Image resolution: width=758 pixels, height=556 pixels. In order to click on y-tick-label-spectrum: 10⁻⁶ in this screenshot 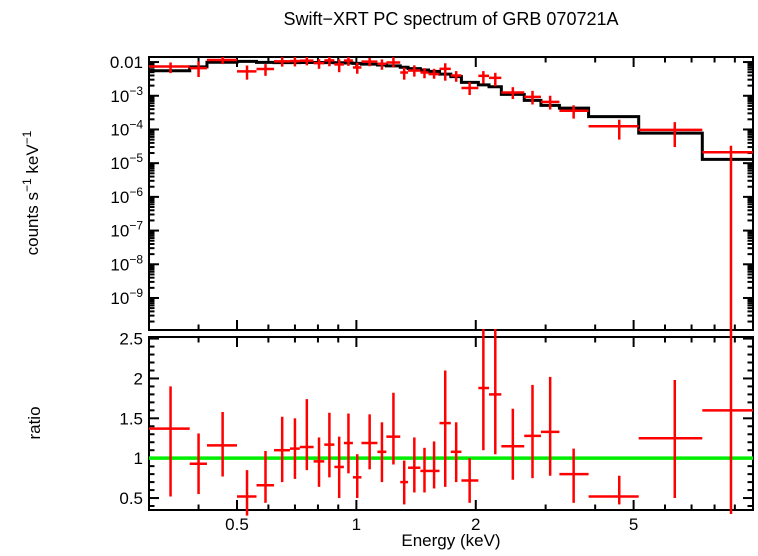, I will do `click(126, 196)`.